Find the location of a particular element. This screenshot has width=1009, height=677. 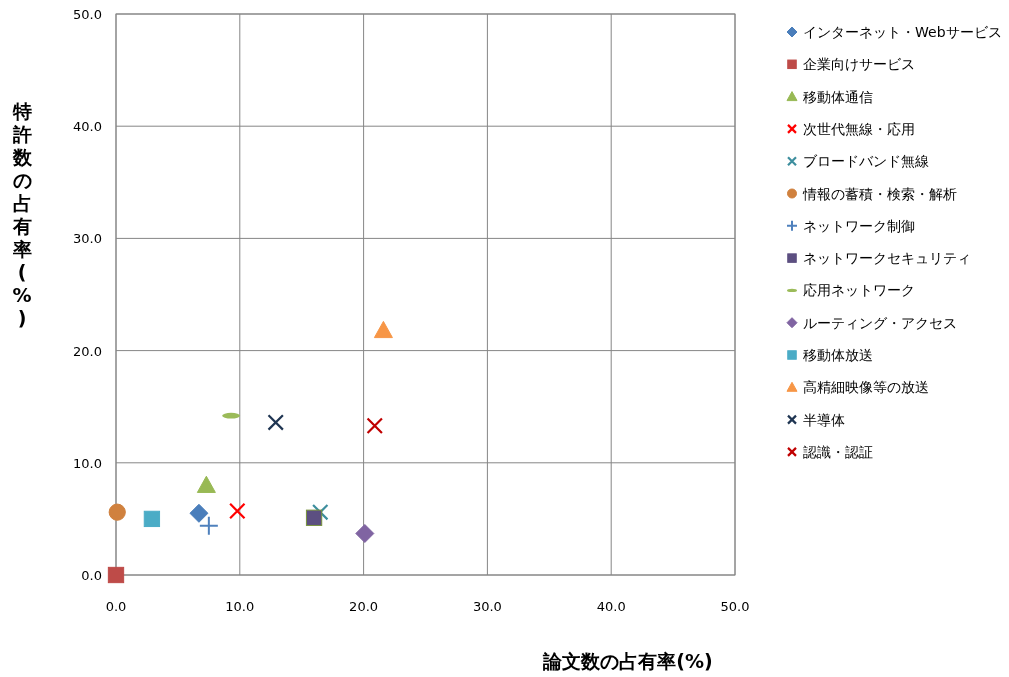

legend-label: 応用ネットワーク is located at coordinates (859, 290).